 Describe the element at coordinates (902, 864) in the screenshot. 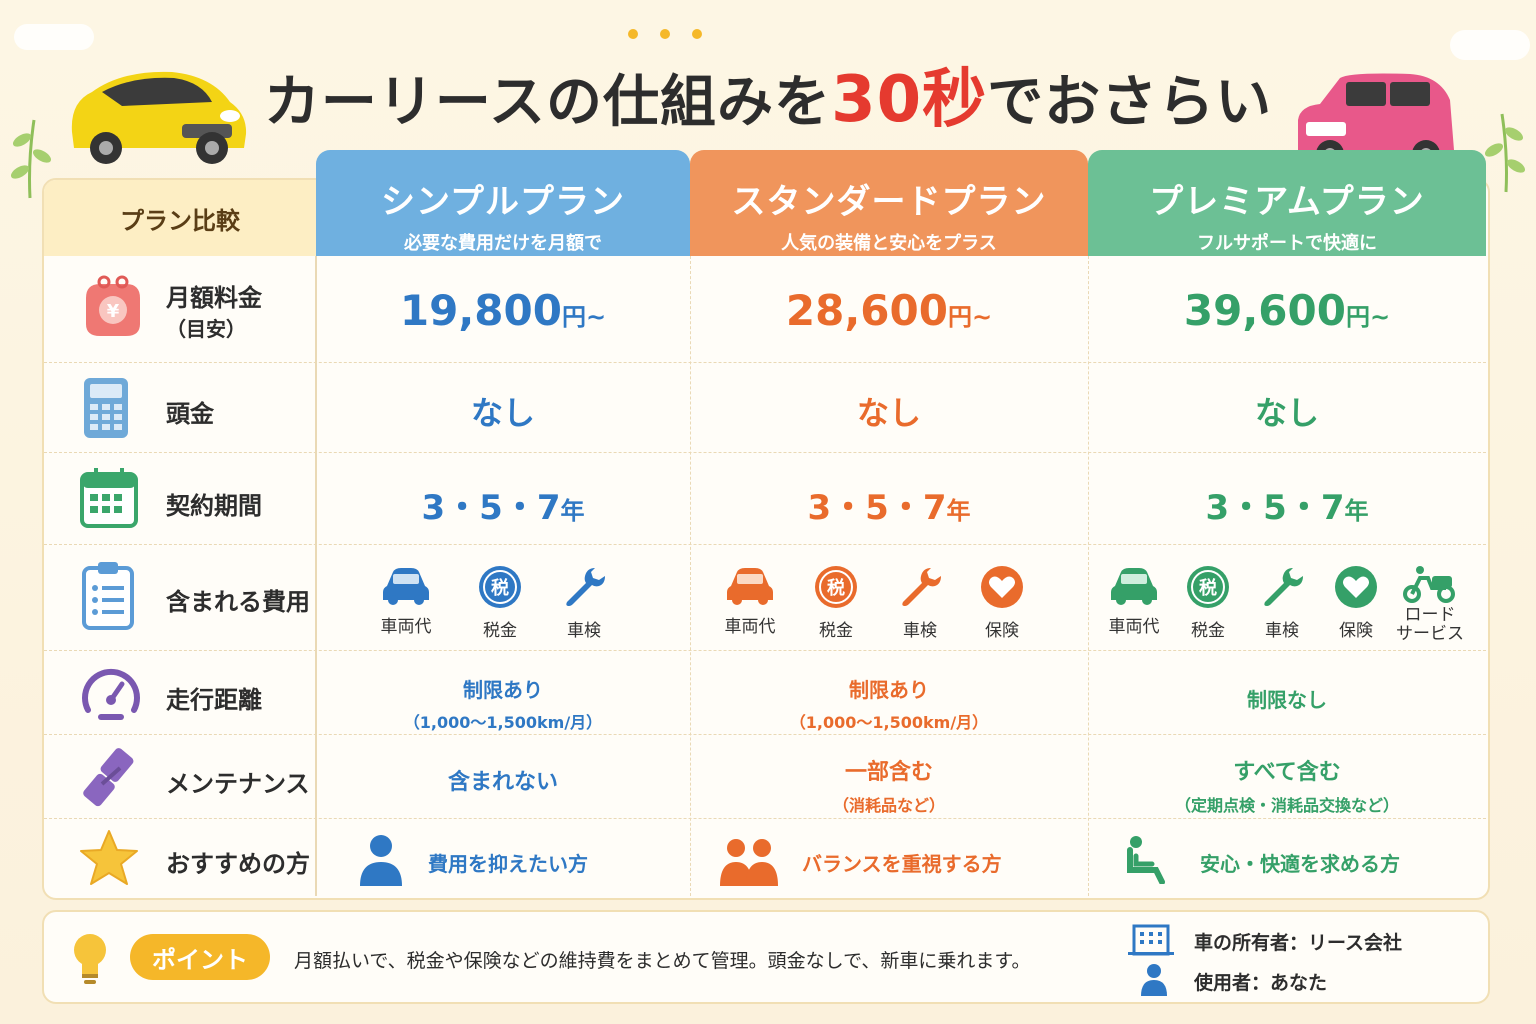

I see `recommended-standard: バランスを重視する方` at that location.